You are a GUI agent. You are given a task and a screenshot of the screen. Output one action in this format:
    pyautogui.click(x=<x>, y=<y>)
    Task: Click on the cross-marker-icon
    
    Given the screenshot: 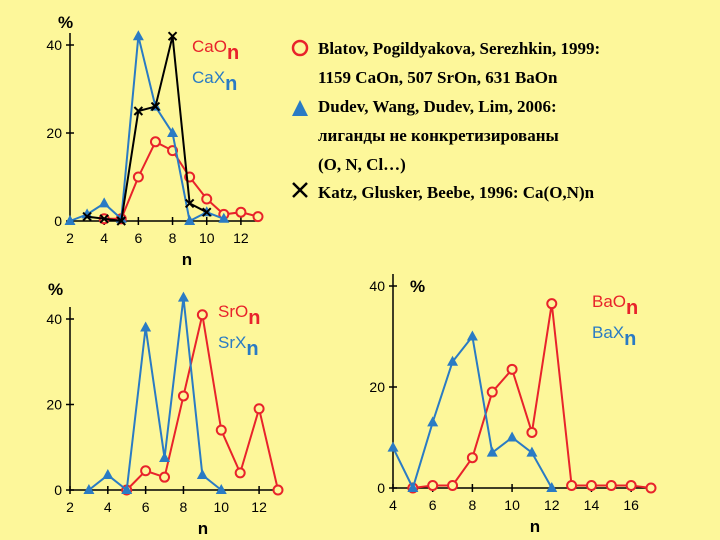 What is the action you would take?
    pyautogui.click(x=300, y=190)
    